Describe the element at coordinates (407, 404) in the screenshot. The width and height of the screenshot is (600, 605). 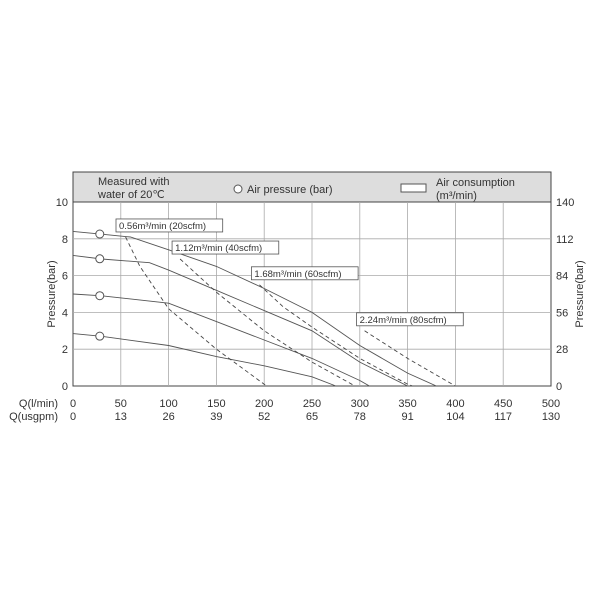
I see `x-tick-label: 350` at that location.